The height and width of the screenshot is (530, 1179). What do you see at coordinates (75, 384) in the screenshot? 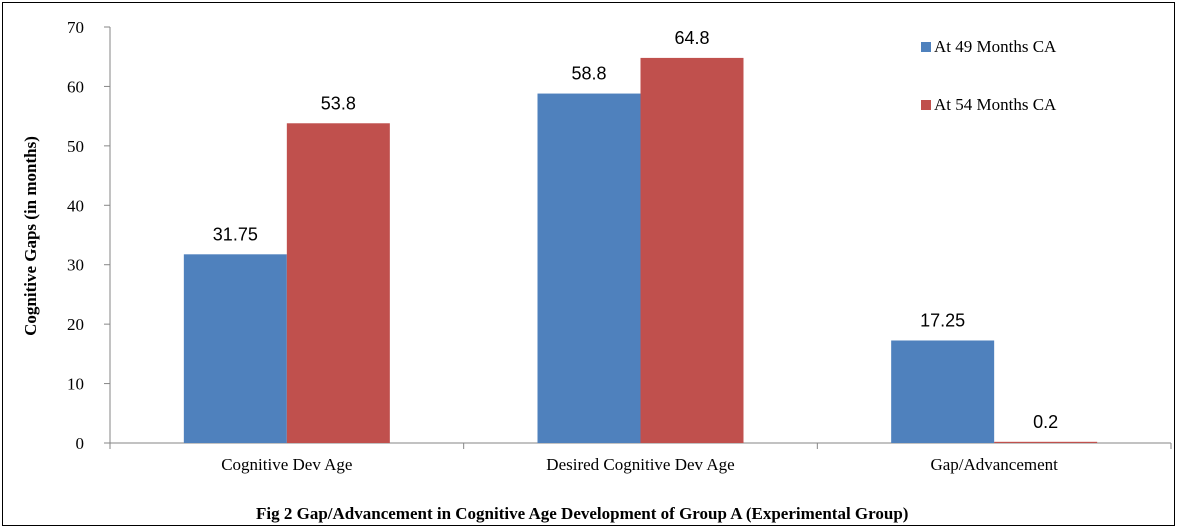
I see `y-tick-label: 10` at bounding box center [75, 384].